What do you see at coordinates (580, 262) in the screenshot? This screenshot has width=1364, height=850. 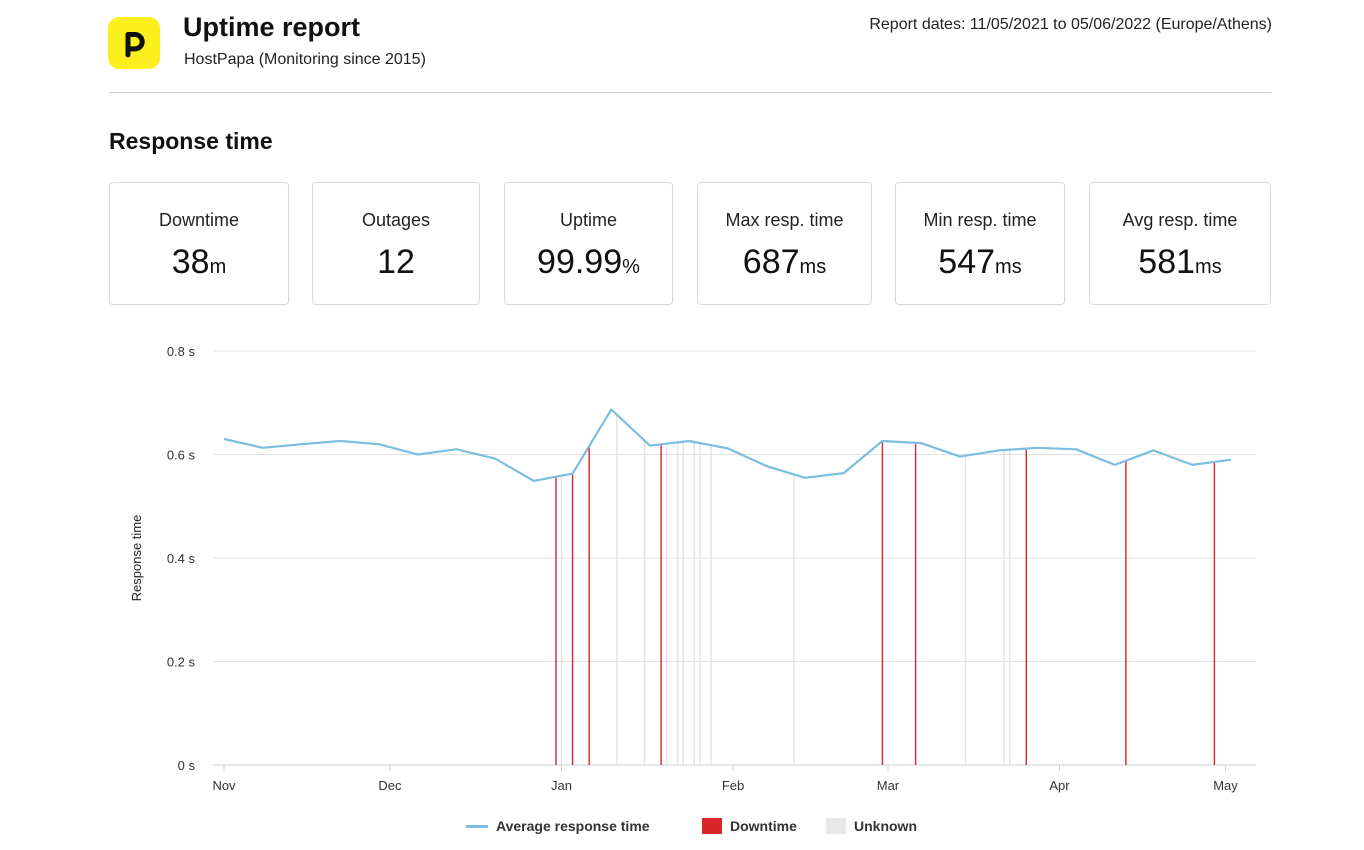 I see `stat-number: 99.99` at bounding box center [580, 262].